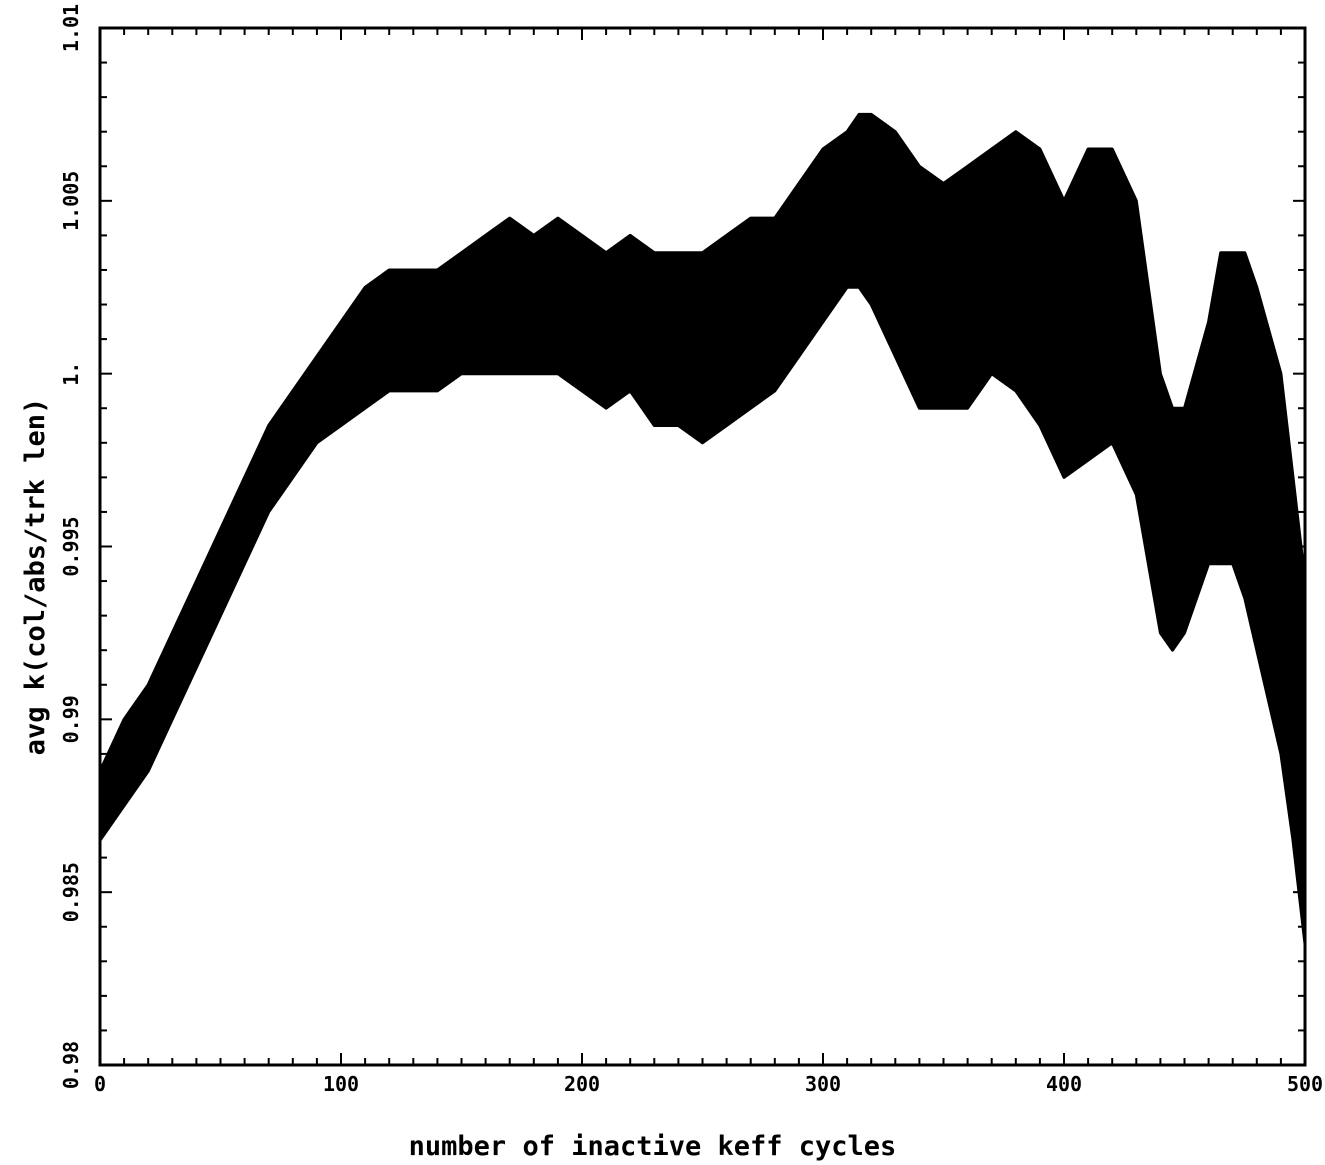 This screenshot has width=1325, height=1165. Describe the element at coordinates (71, 892) in the screenshot. I see `y-tick-label: 0.985` at that location.